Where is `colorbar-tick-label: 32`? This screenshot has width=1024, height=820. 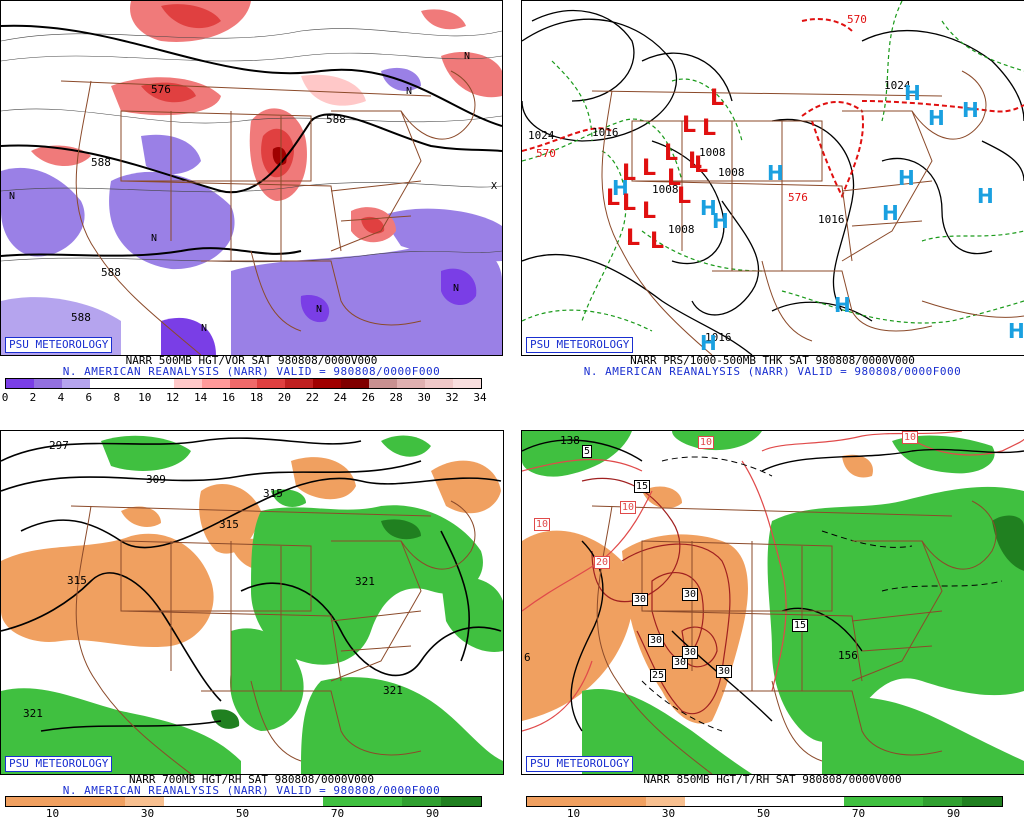
colorbar-tick-label: 32 is located at coordinates (452, 397).